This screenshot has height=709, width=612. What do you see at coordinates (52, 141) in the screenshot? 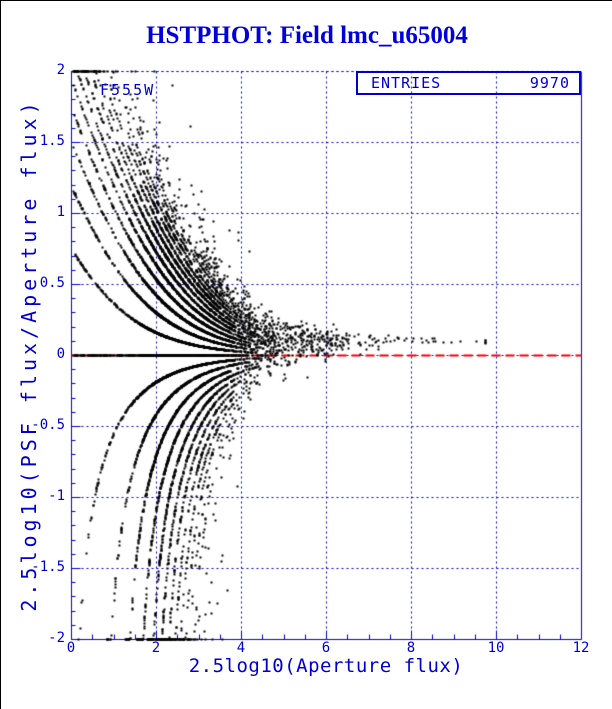
I see `y-tick-label: 1.5` at bounding box center [52, 141].